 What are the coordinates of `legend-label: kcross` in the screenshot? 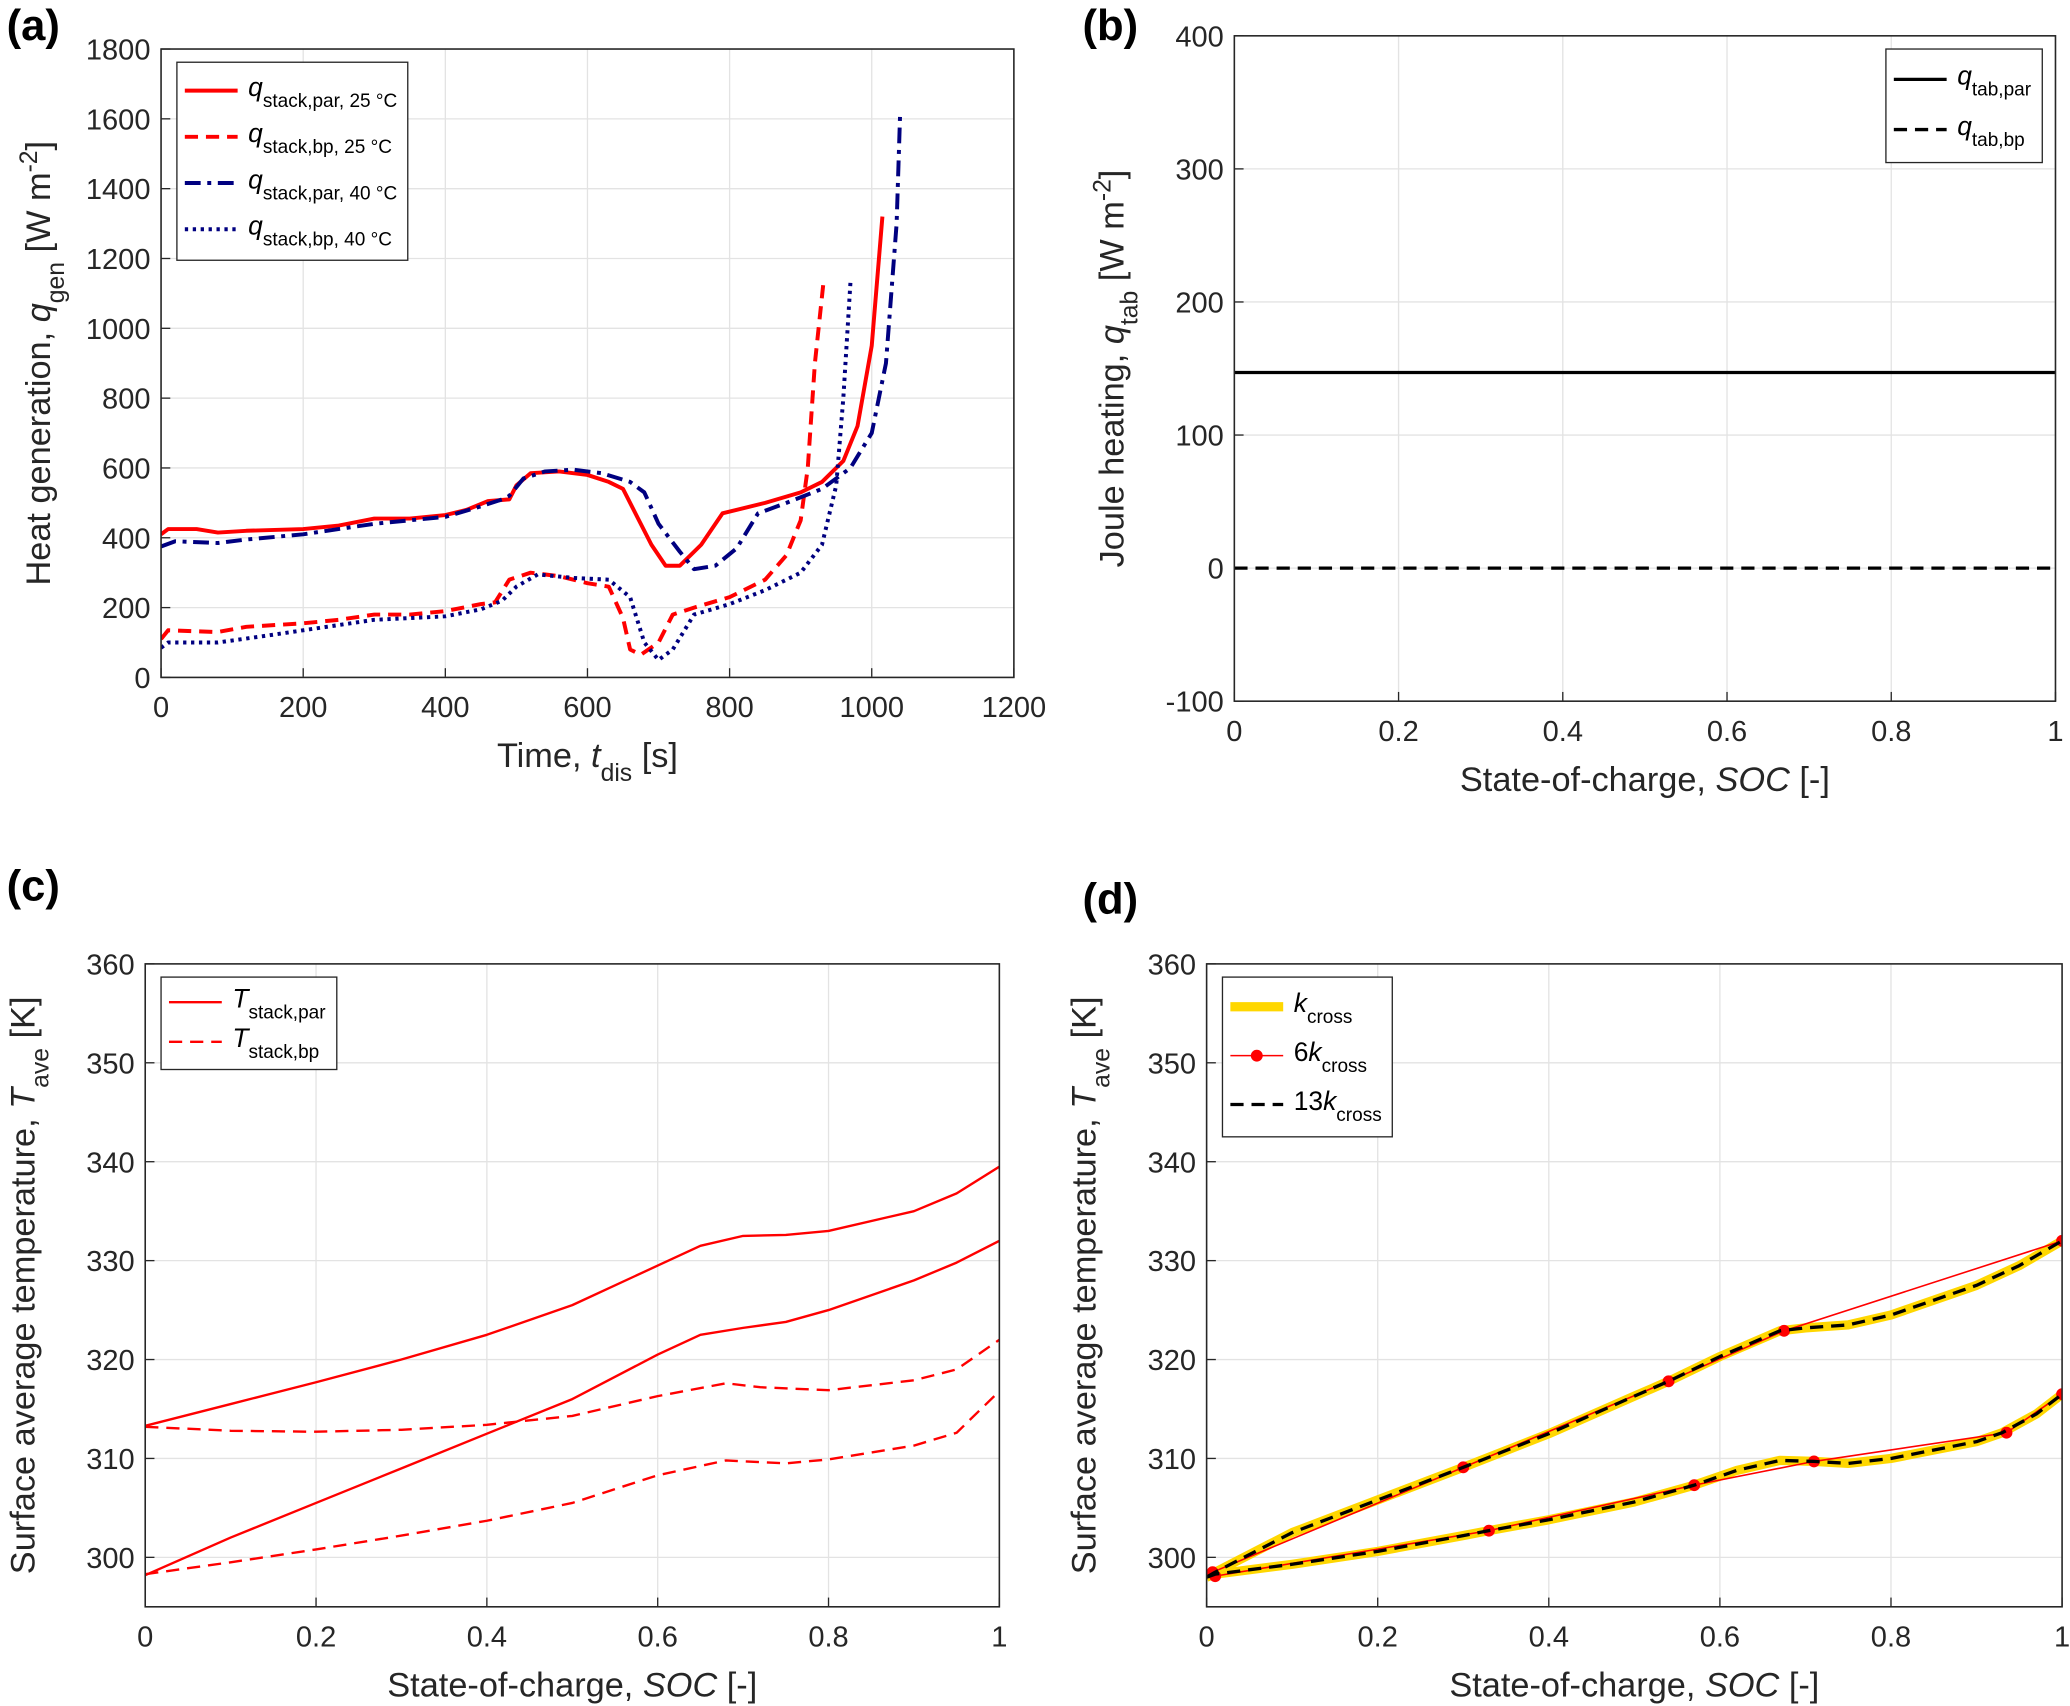 It's located at (1323, 1008).